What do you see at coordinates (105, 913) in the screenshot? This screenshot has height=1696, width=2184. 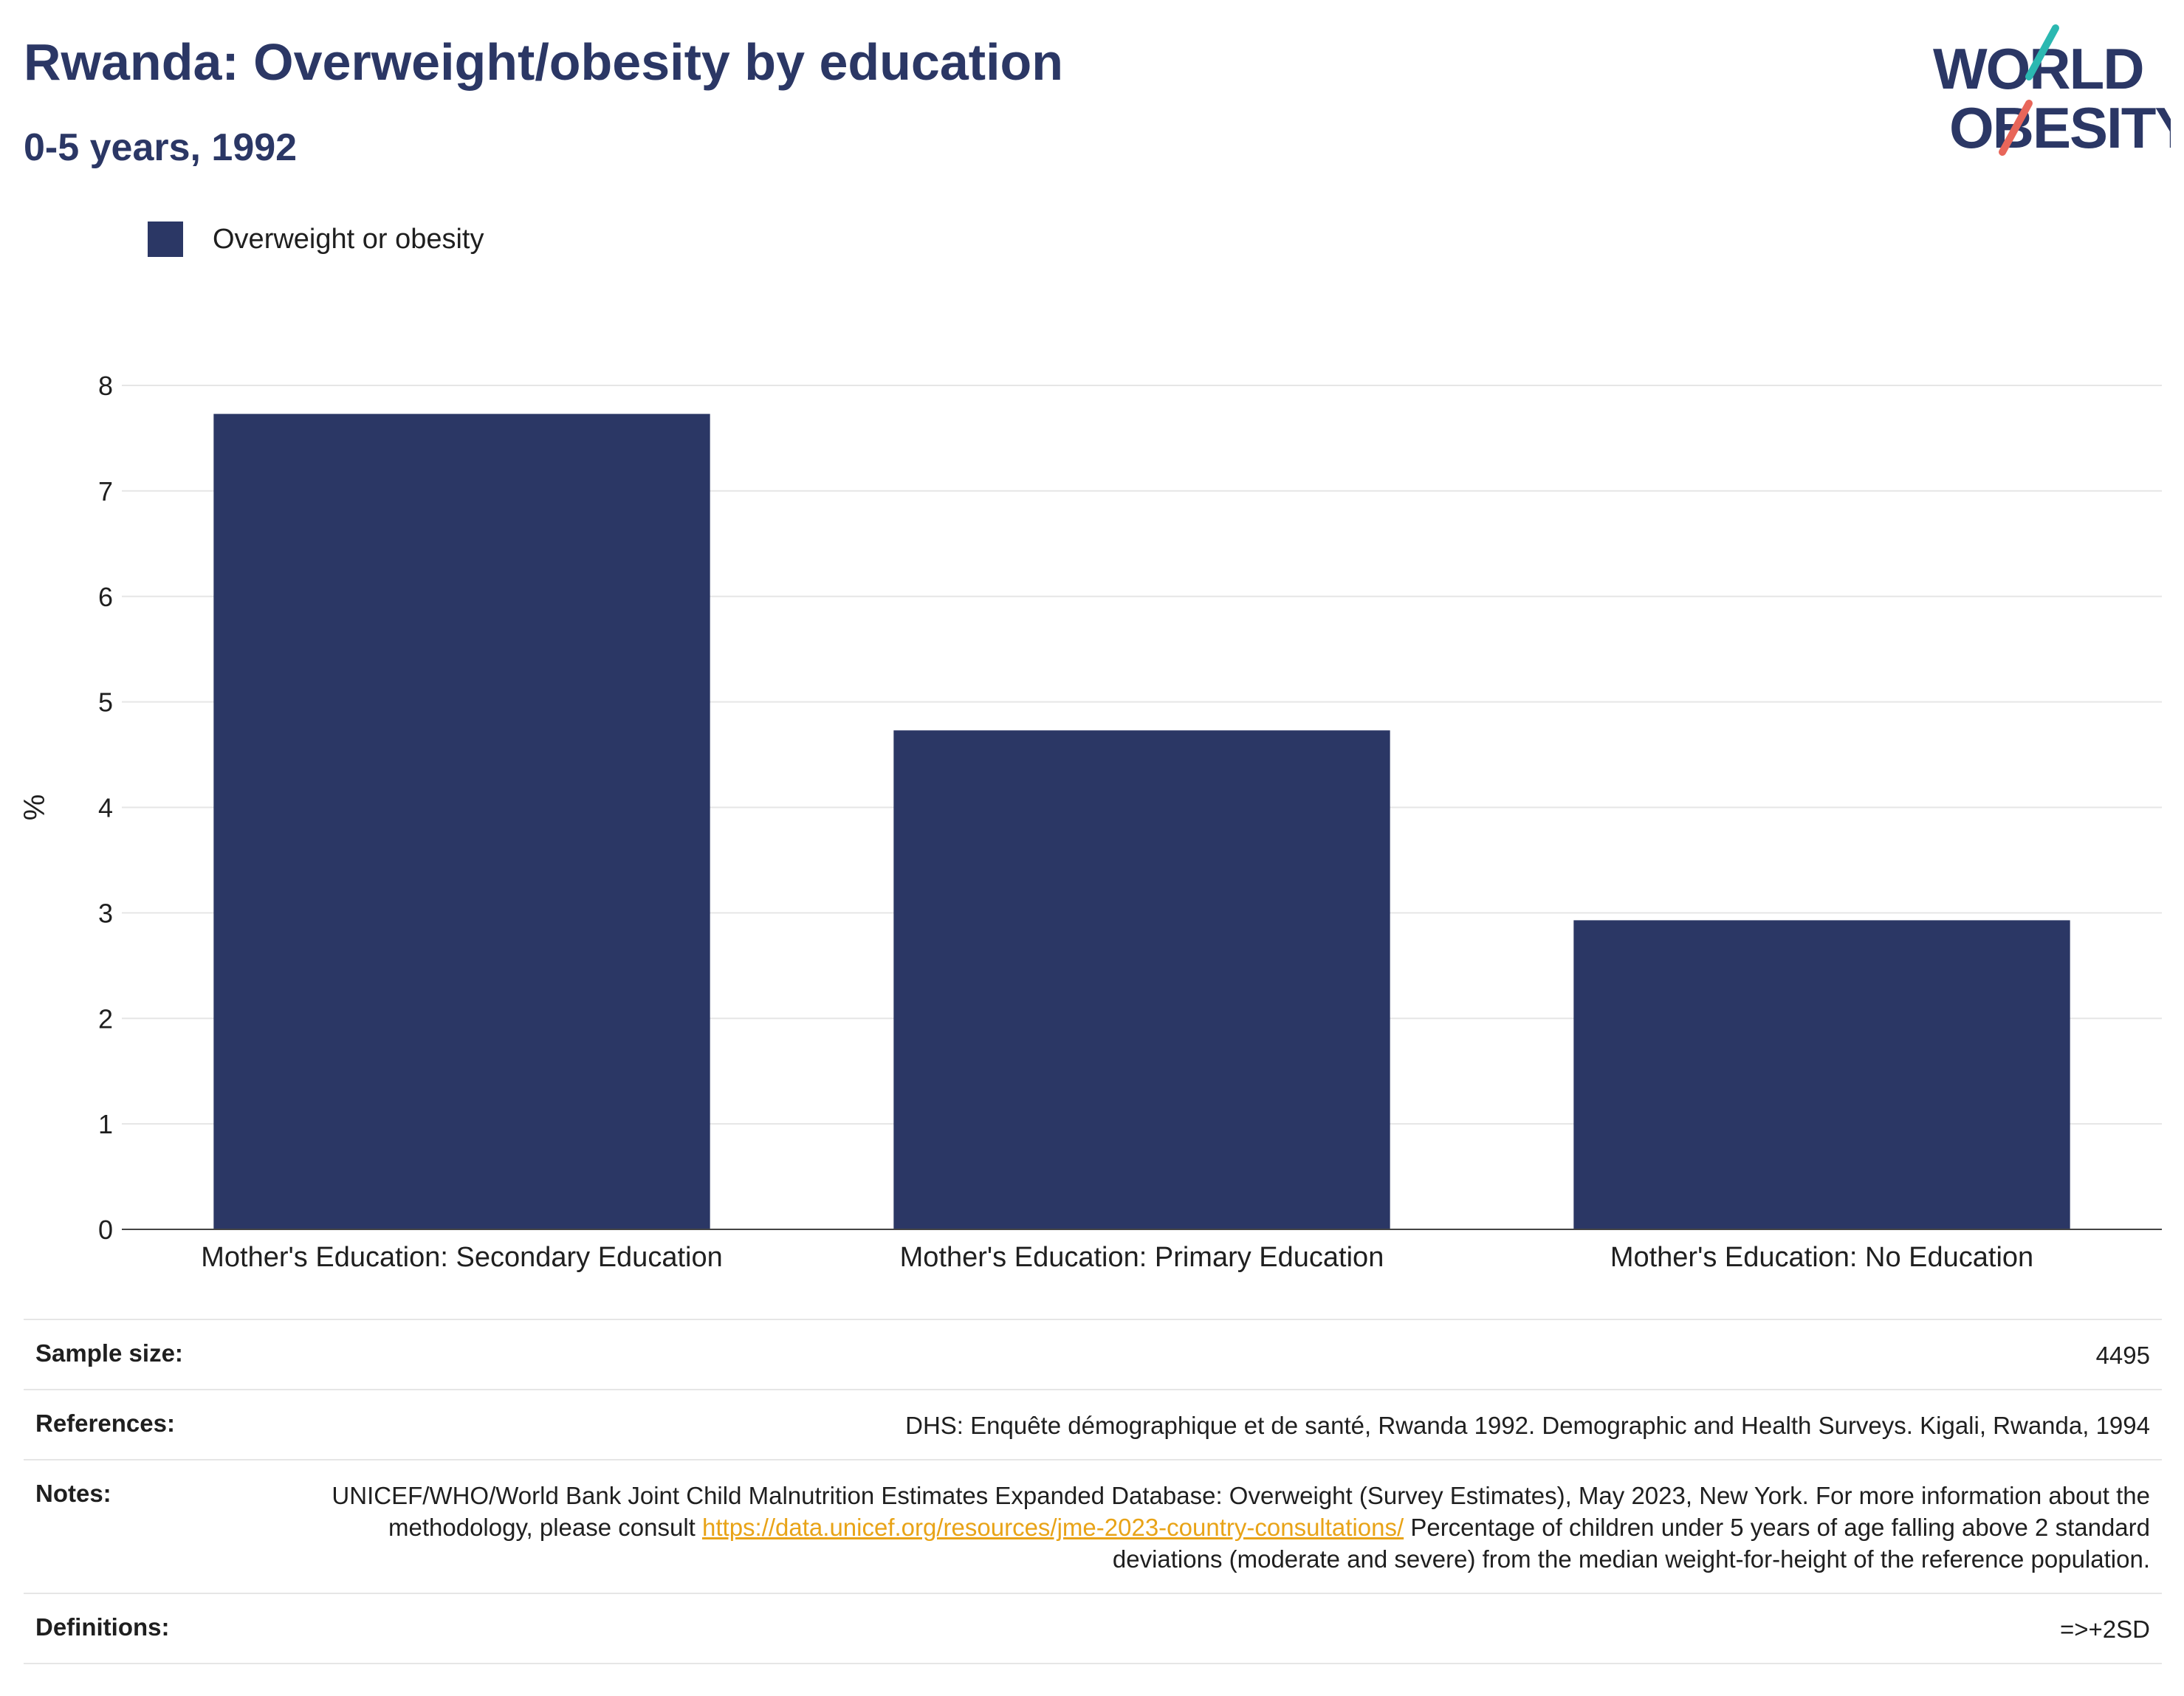 I see `y-tick-label: 3` at bounding box center [105, 913].